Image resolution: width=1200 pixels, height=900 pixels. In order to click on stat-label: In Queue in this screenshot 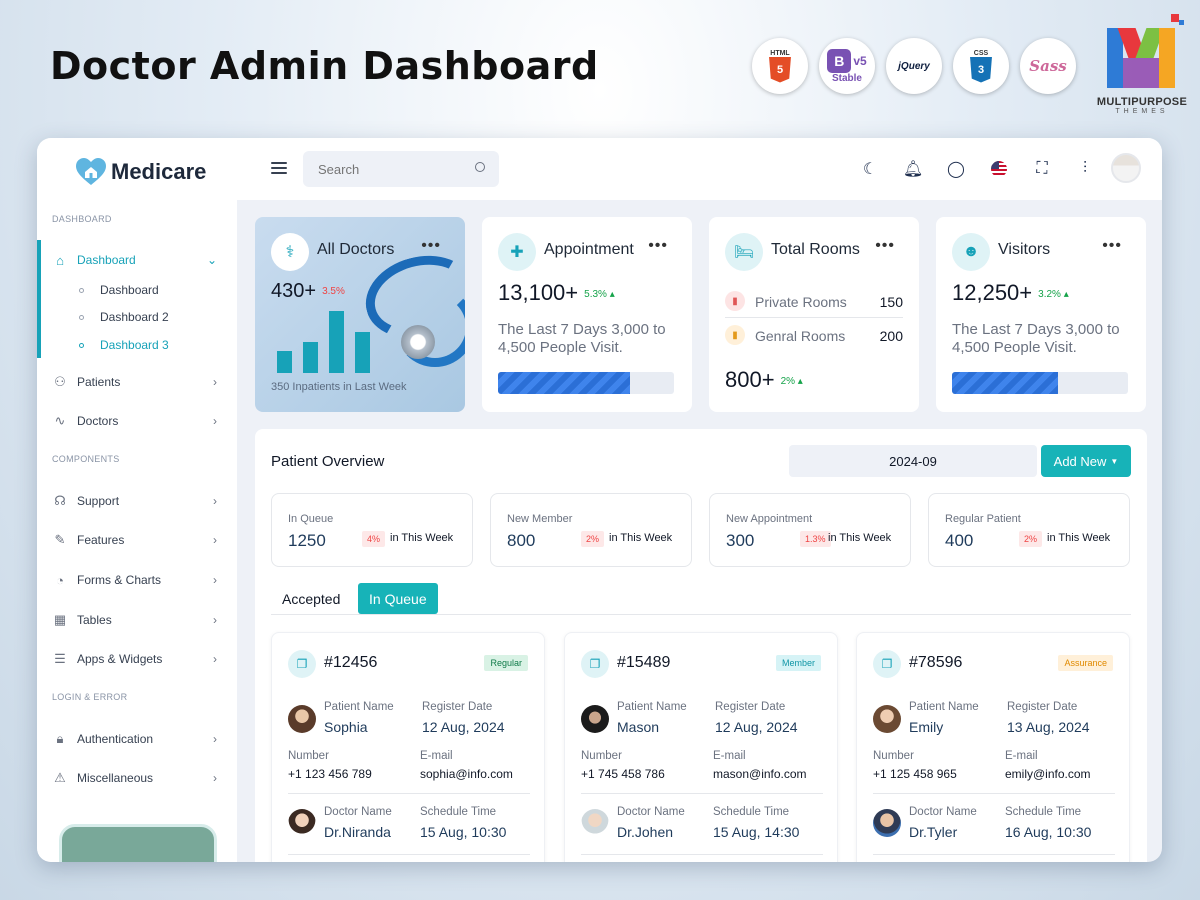, I will do `click(311, 519)`.